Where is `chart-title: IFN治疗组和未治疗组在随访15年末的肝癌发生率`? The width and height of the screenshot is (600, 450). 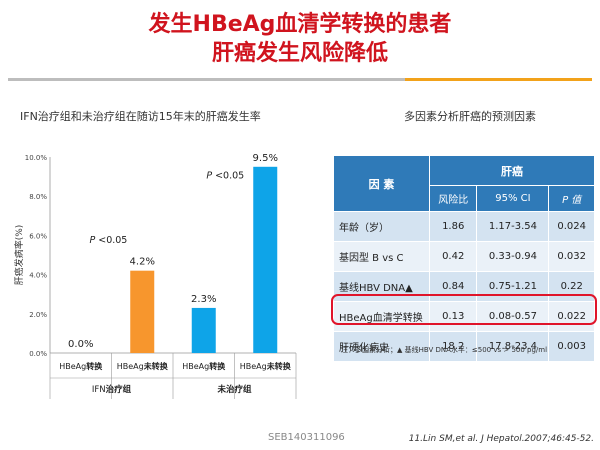 chart-title: IFN治疗组和未治疗组在随访15年末的肝癌发生率 is located at coordinates (140, 116).